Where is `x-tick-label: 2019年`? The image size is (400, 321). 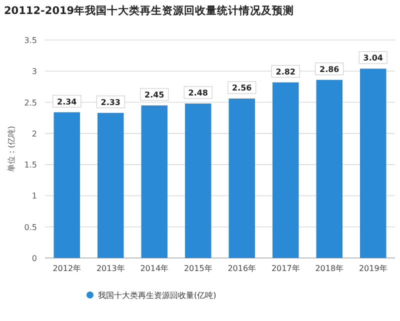
x-tick-label: 2019年 is located at coordinates (373, 268).